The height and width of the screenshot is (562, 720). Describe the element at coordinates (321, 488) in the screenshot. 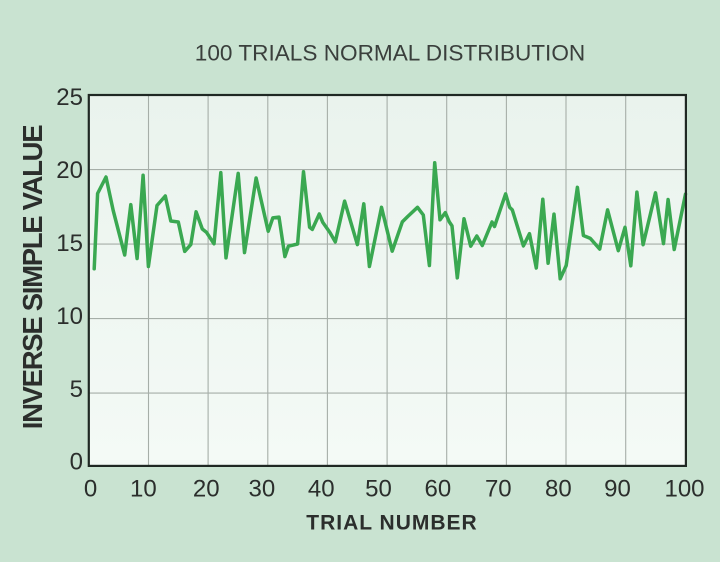

I see `svg-text: 40` at that location.